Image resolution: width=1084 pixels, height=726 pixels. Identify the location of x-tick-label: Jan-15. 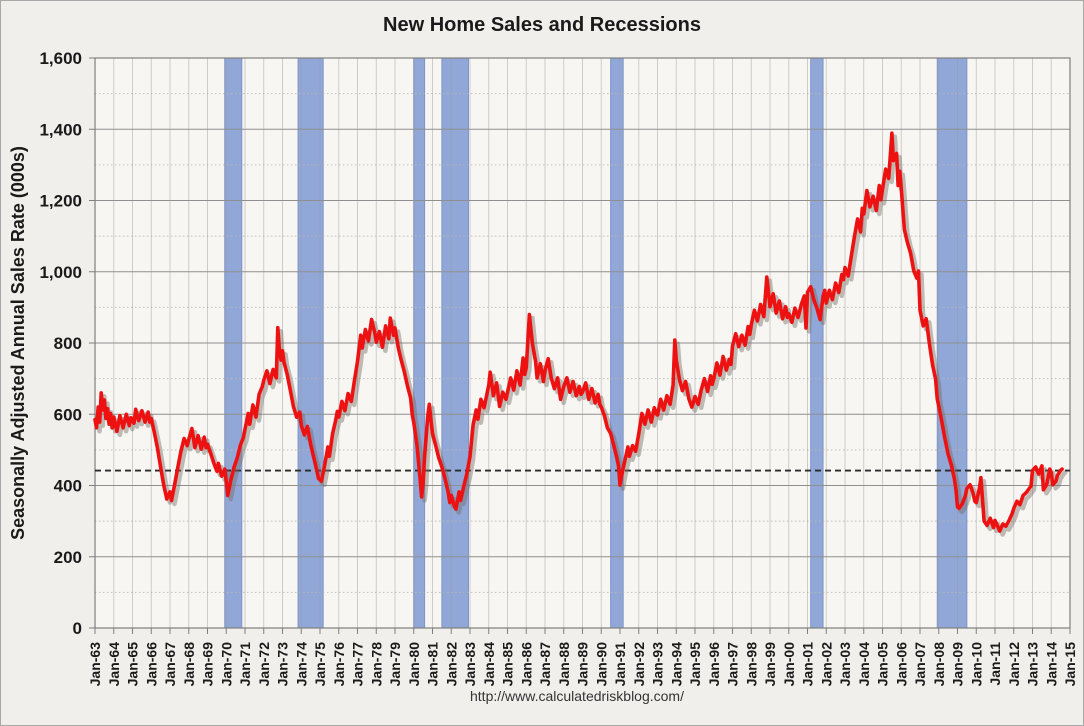
(1070, 664).